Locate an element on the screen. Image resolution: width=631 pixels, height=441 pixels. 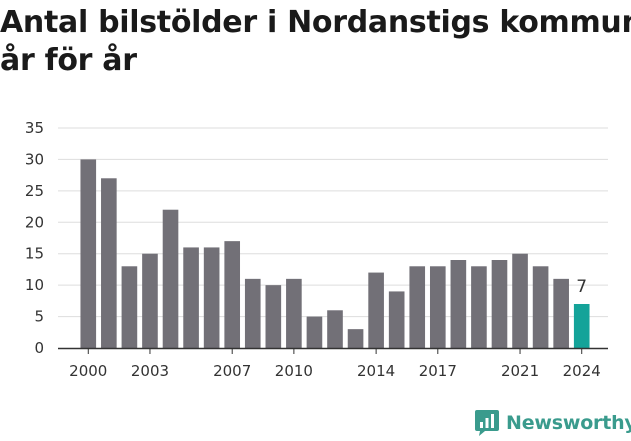
bar-2004 is located at coordinates (170, 278).